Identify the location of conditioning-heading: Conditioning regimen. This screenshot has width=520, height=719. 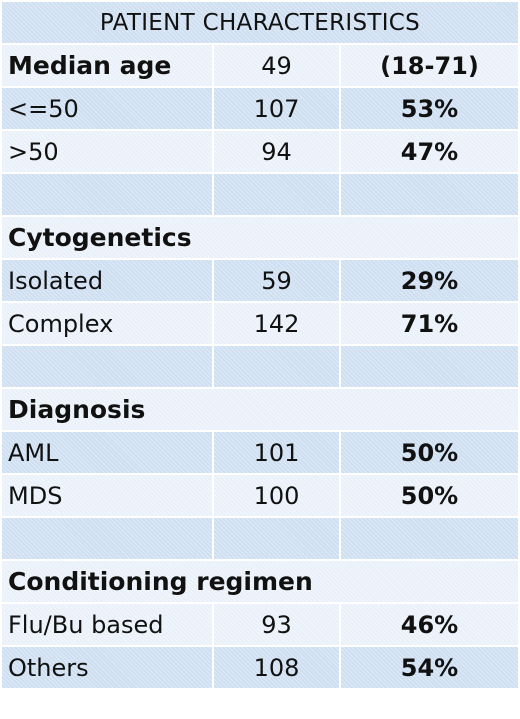
(260, 581).